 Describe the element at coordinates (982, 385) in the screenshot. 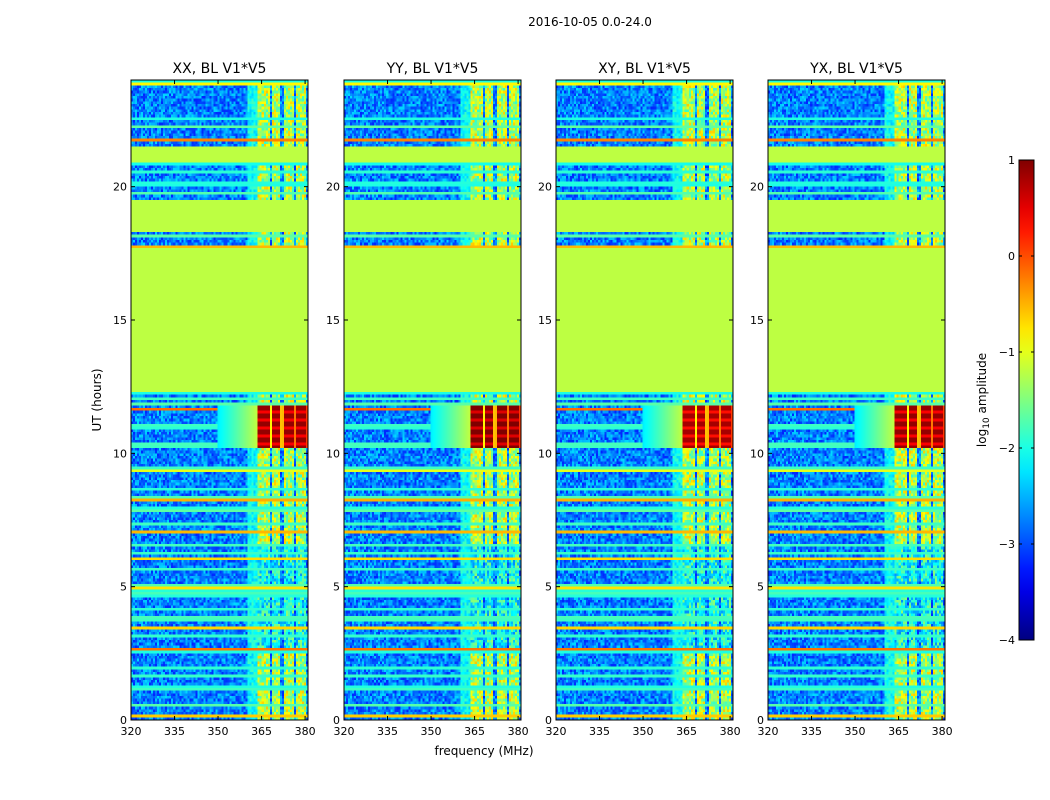

I see `colorbar-label-rest: amplitude` at that location.